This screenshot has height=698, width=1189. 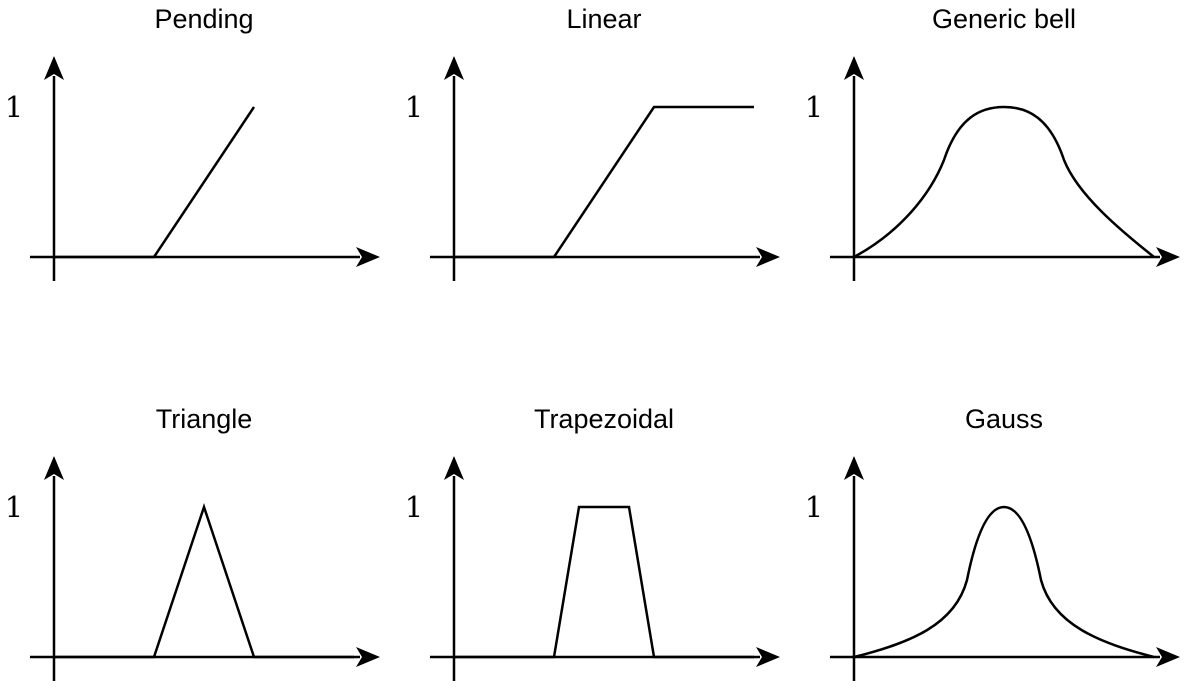 I want to click on panel-title: Gauss, so click(x=1004, y=419).